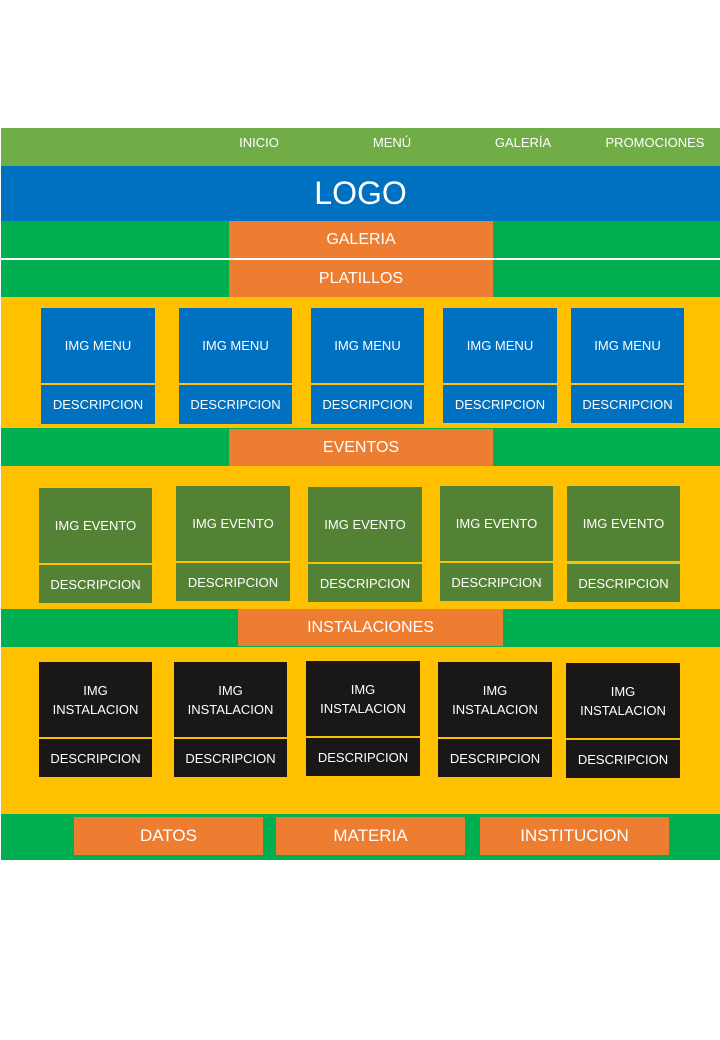 This screenshot has width=720, height=1040. What do you see at coordinates (363, 757) in the screenshot?
I see `installation-description-3: DESCRIPCION` at bounding box center [363, 757].